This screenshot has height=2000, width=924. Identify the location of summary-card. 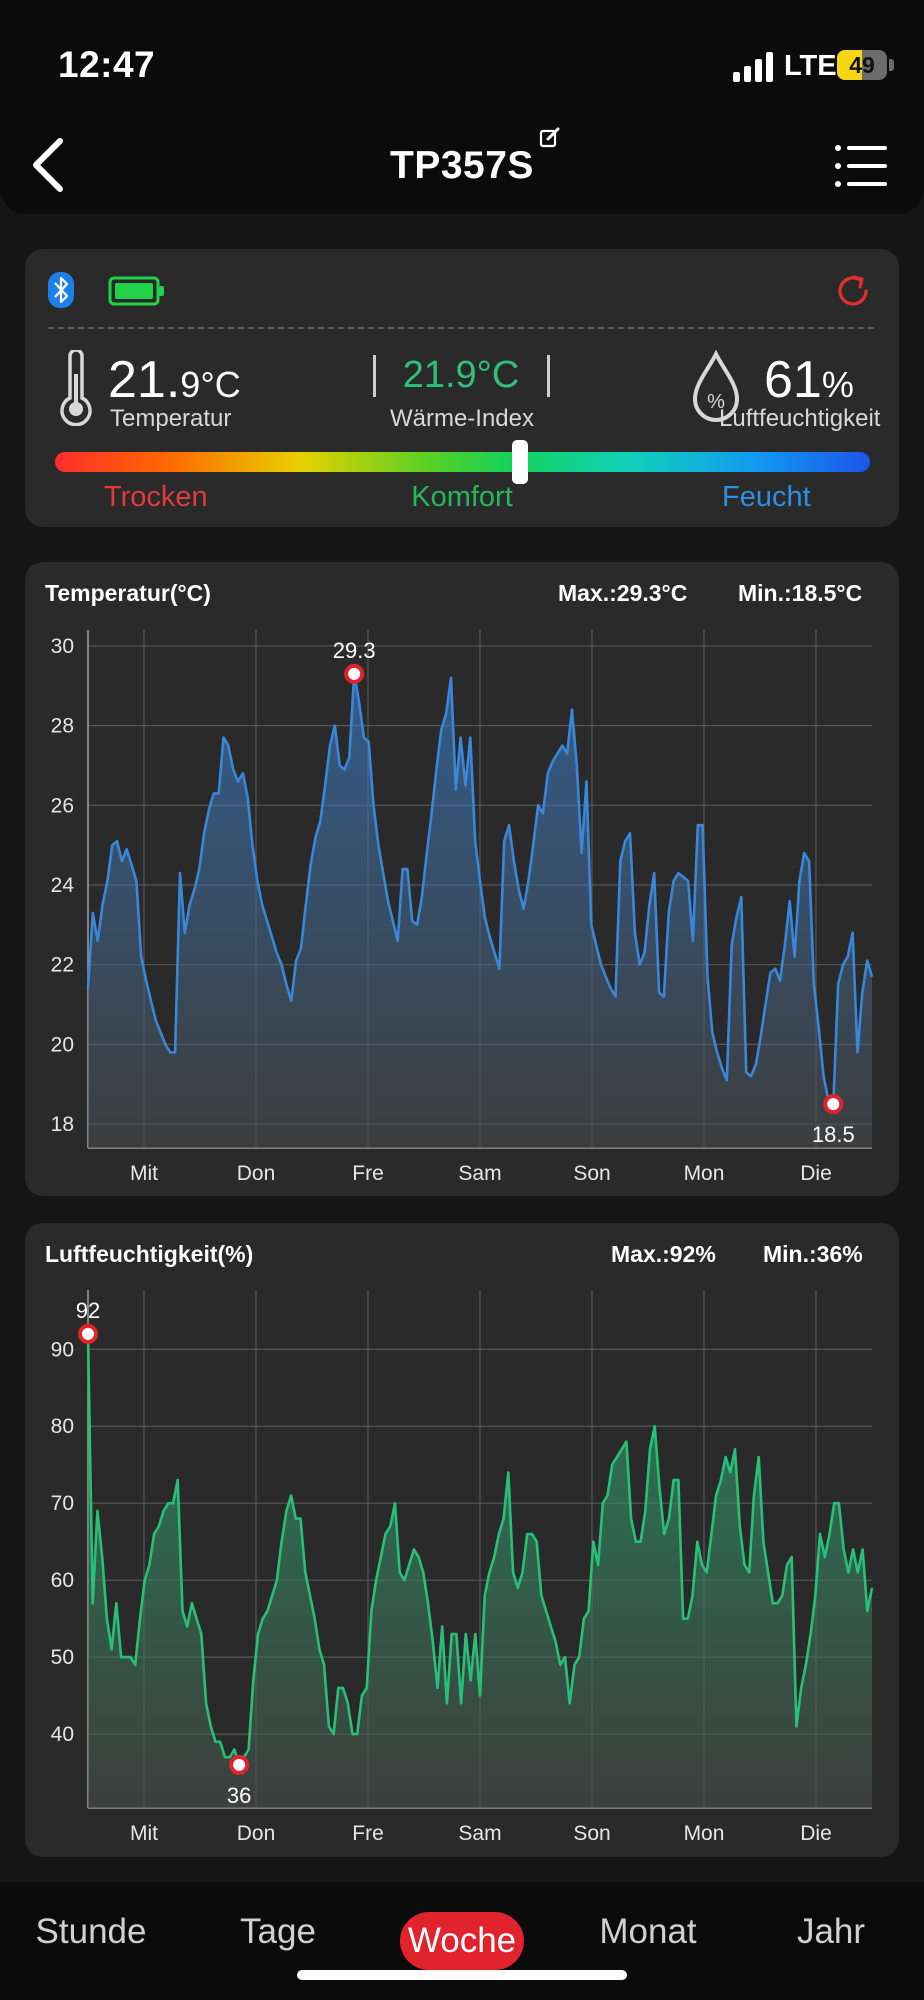
(462, 388).